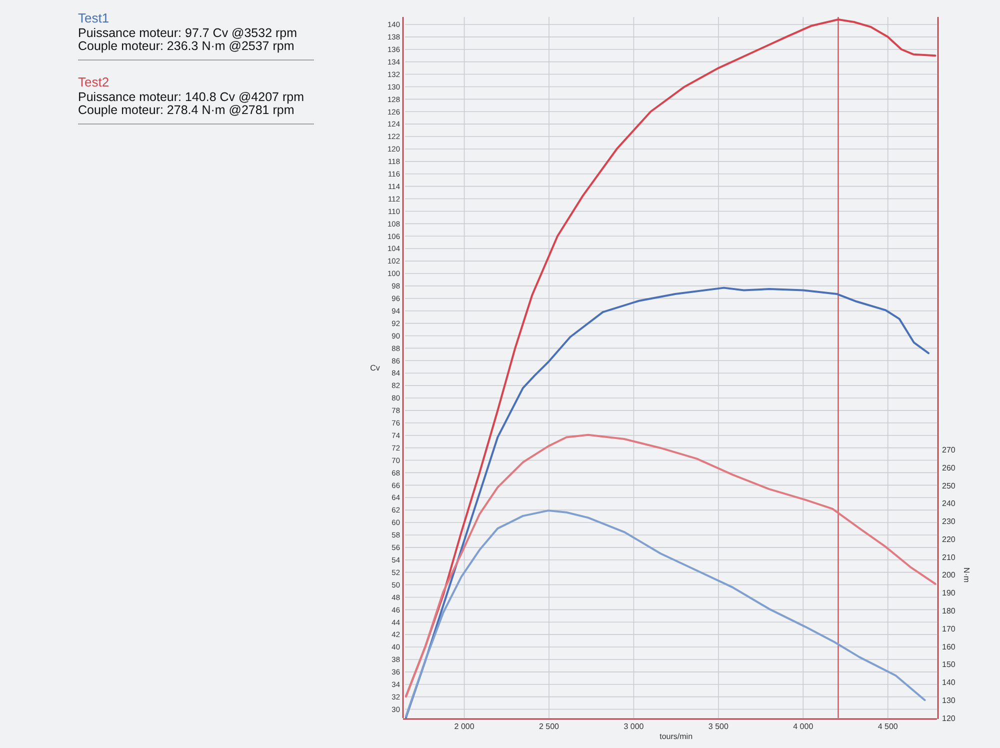 The height and width of the screenshot is (748, 1000). Describe the element at coordinates (665, 614) in the screenshot. I see `line-series` at that location.